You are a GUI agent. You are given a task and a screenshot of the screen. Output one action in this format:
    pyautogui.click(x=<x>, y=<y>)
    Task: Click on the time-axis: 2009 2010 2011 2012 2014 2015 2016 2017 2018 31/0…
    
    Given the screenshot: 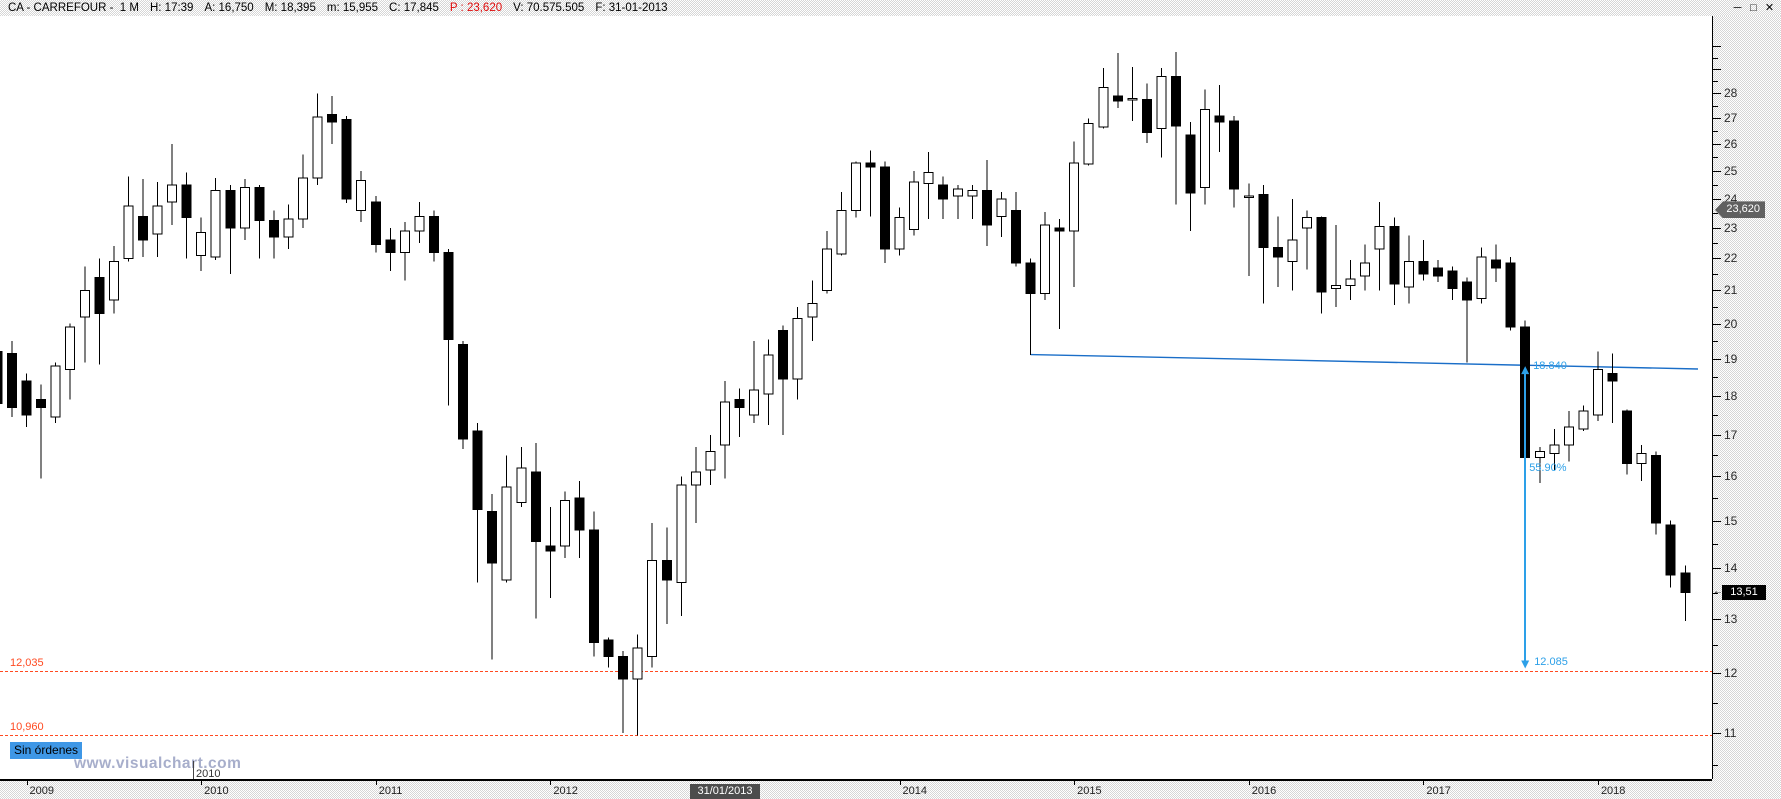 What is the action you would take?
    pyautogui.click(x=856, y=789)
    